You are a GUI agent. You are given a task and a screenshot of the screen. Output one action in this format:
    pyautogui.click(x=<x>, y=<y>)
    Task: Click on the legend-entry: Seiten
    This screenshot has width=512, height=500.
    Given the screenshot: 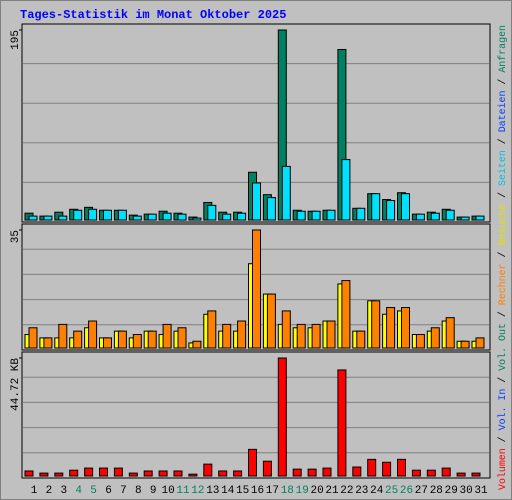 What is the action you would take?
    pyautogui.click(x=503, y=168)
    